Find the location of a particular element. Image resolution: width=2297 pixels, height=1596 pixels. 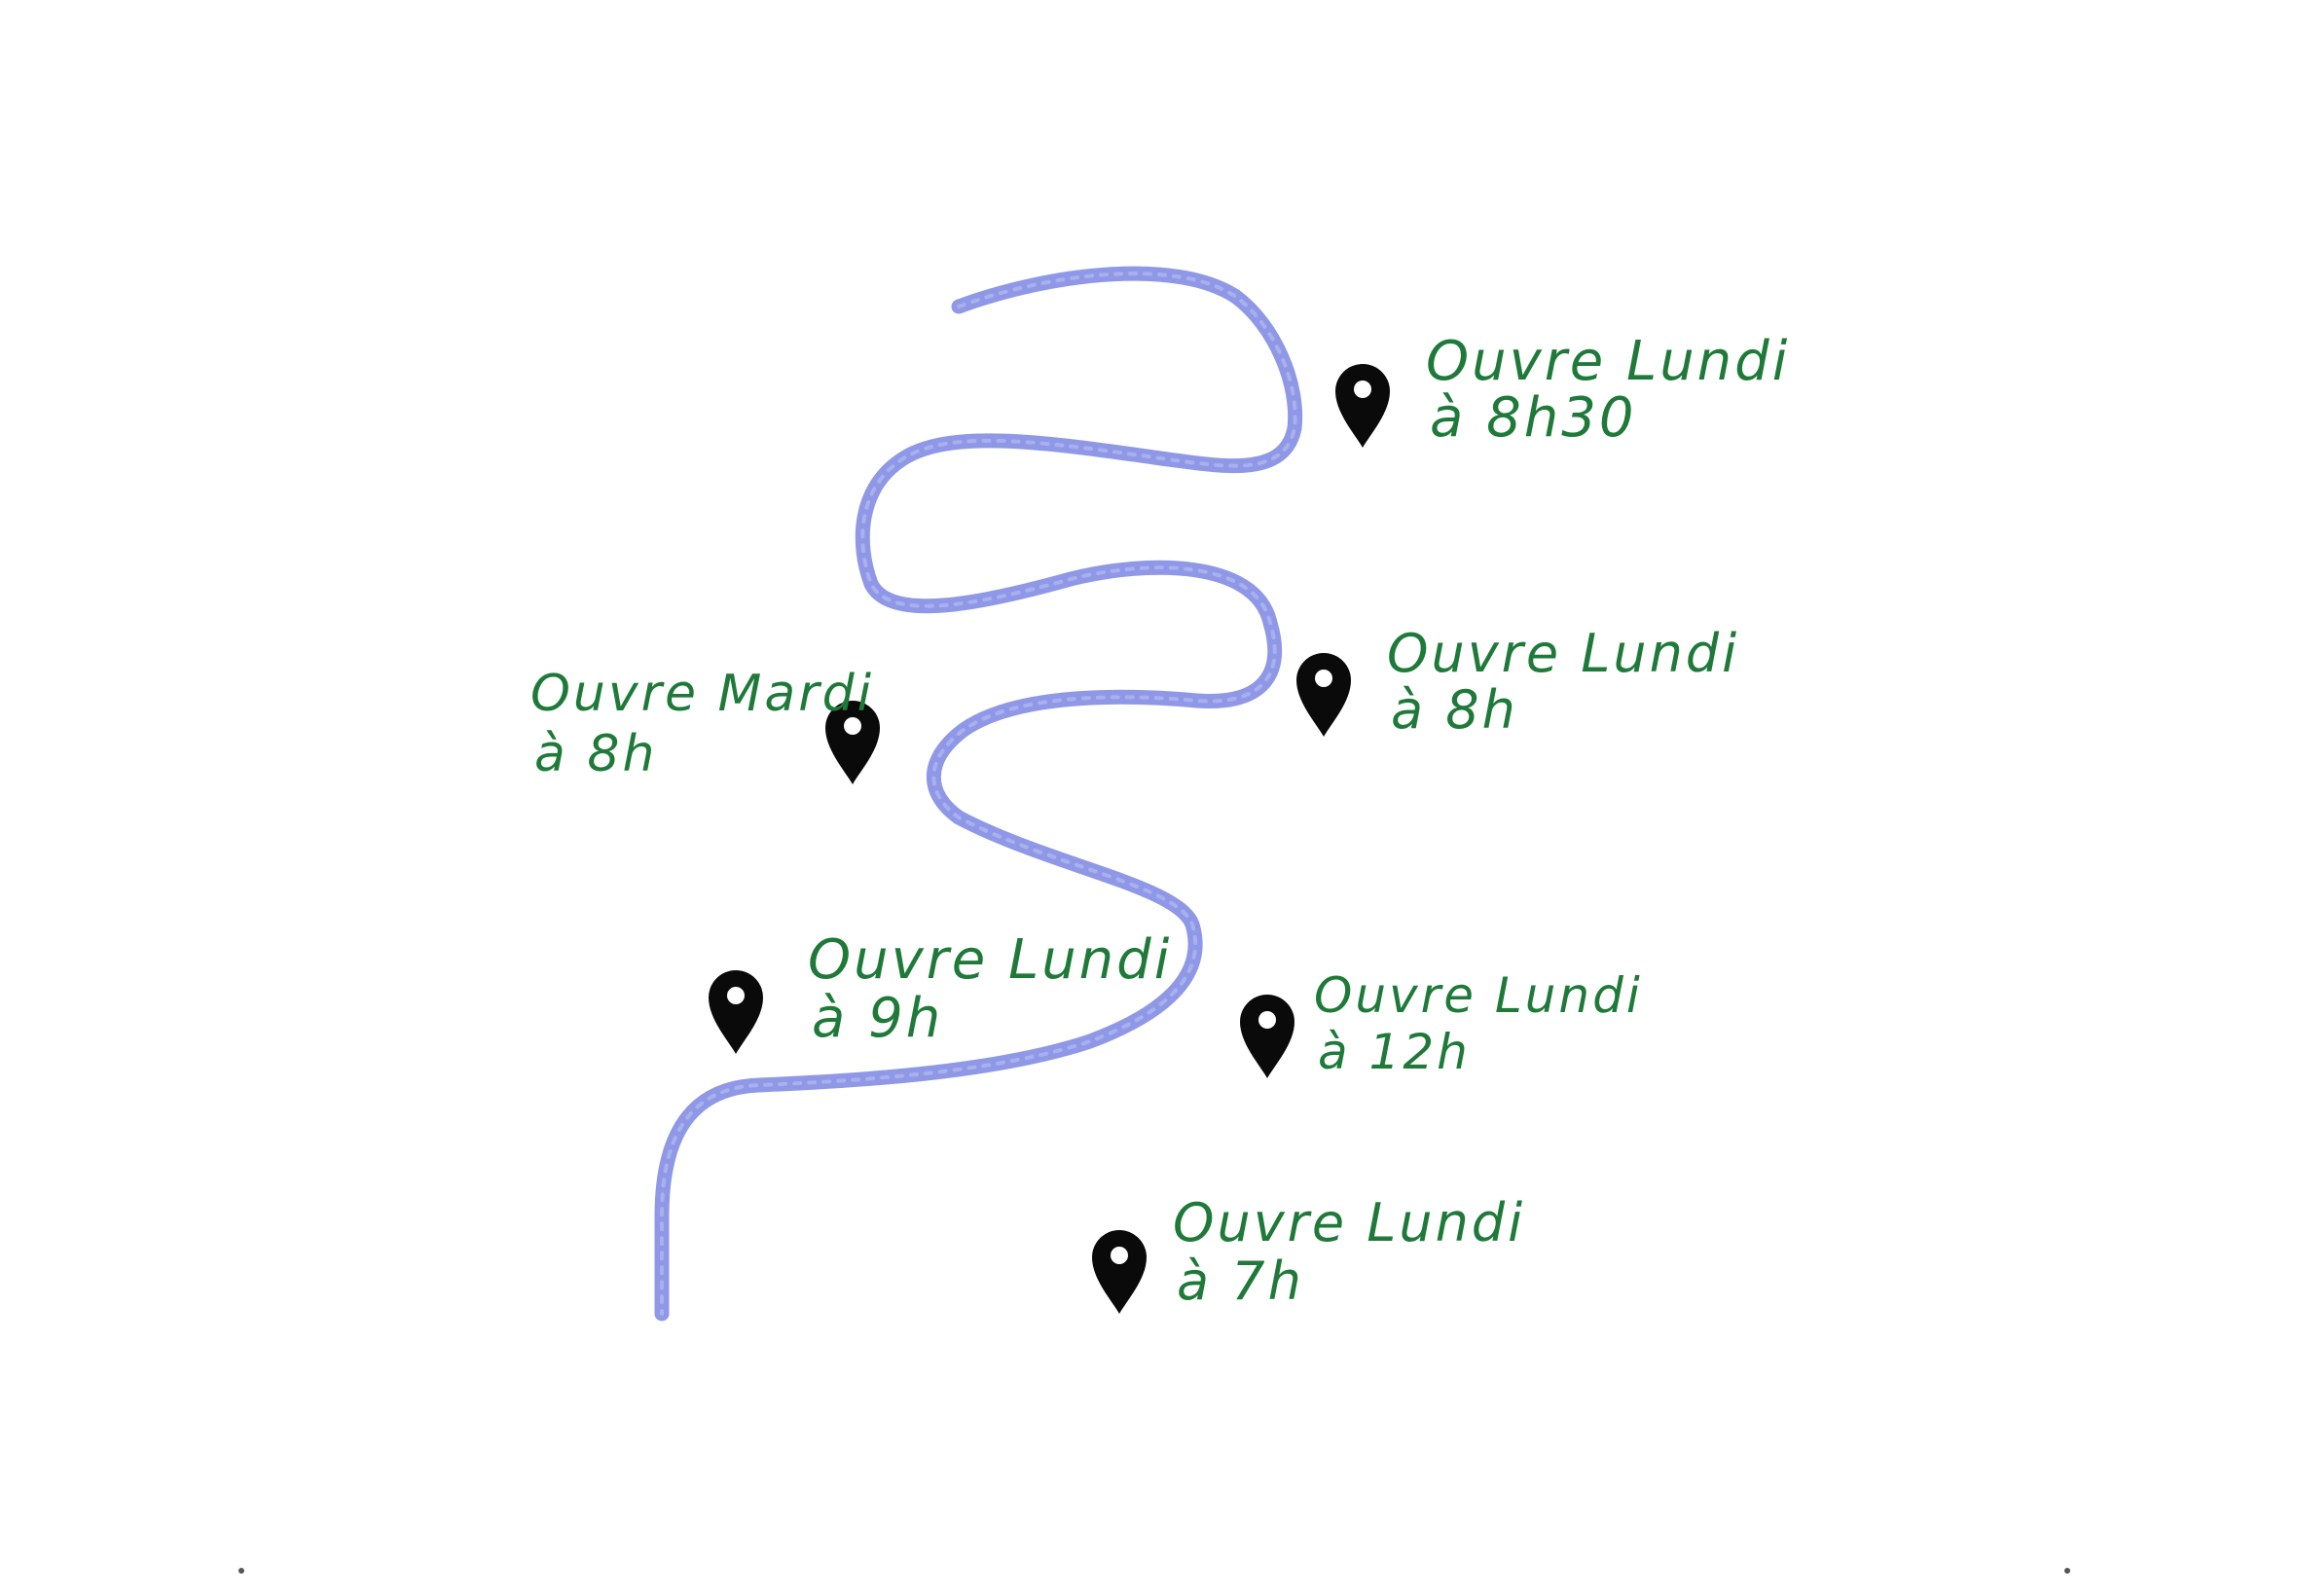

annotation-line-1: Ouvre Mardi is located at coordinates (702, 694).